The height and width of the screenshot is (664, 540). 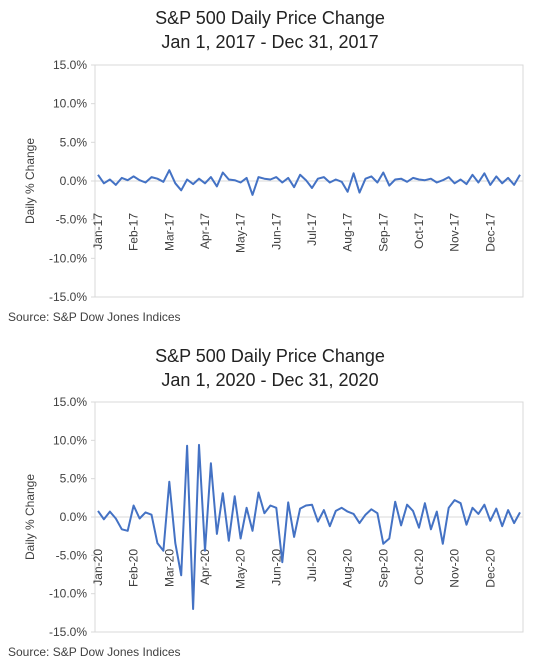 I want to click on x-tick-label: Feb-20, so click(x=134, y=568).